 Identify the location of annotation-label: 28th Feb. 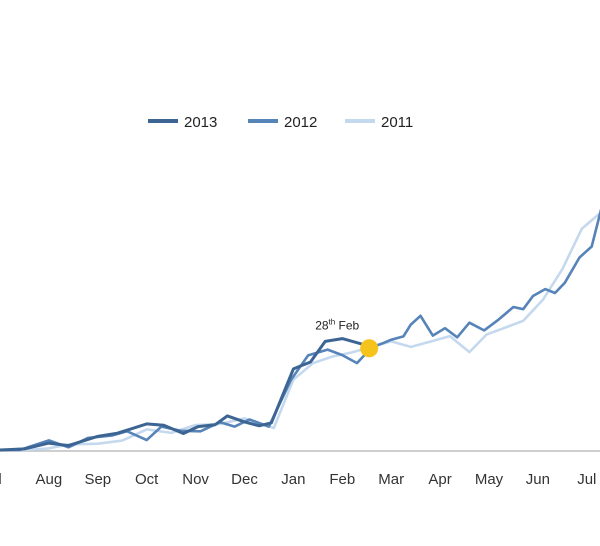
(337, 324).